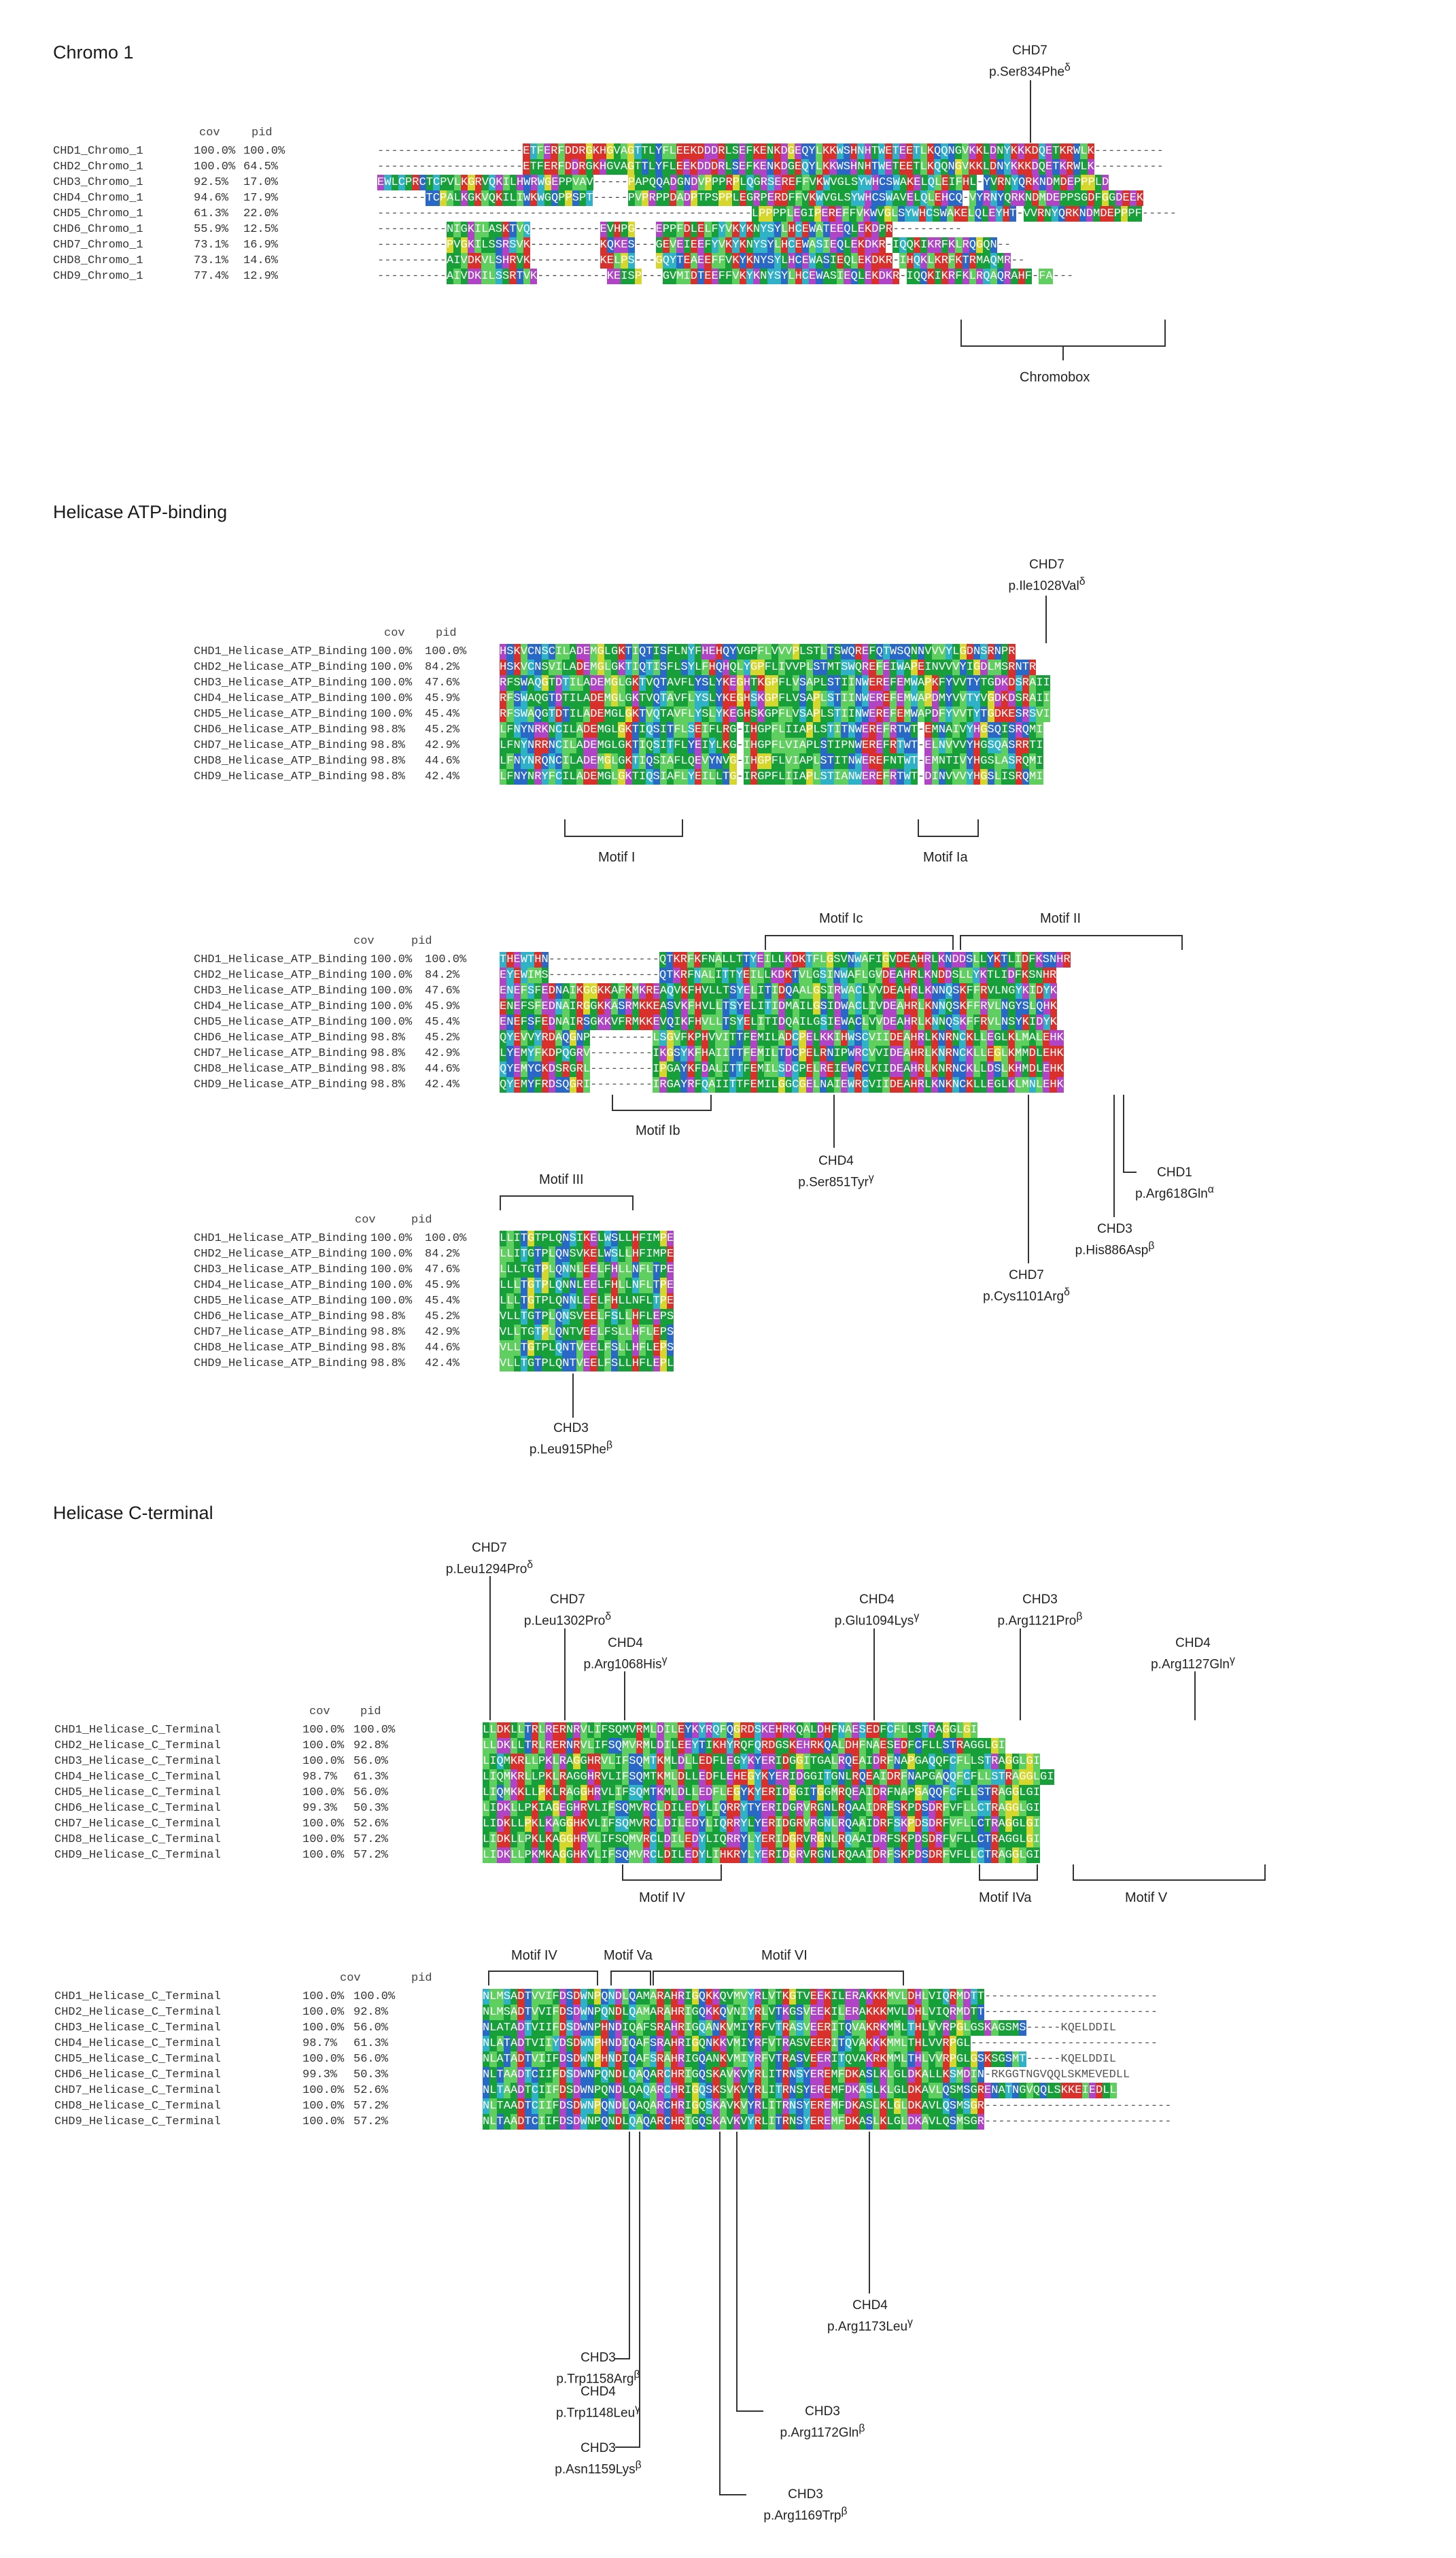  What do you see at coordinates (443, 667) in the screenshot?
I see `identity-value: 84.2%` at bounding box center [443, 667].